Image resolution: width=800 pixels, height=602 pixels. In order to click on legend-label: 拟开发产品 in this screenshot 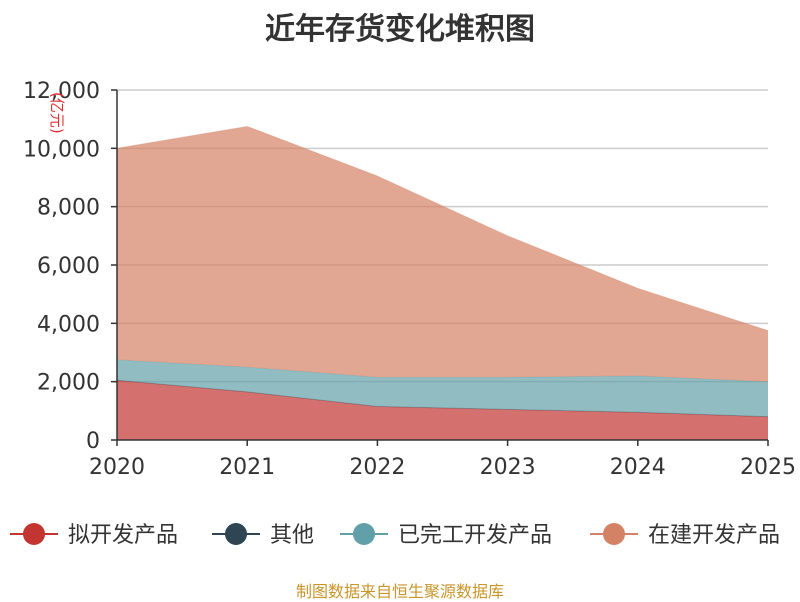, I will do `click(123, 535)`.